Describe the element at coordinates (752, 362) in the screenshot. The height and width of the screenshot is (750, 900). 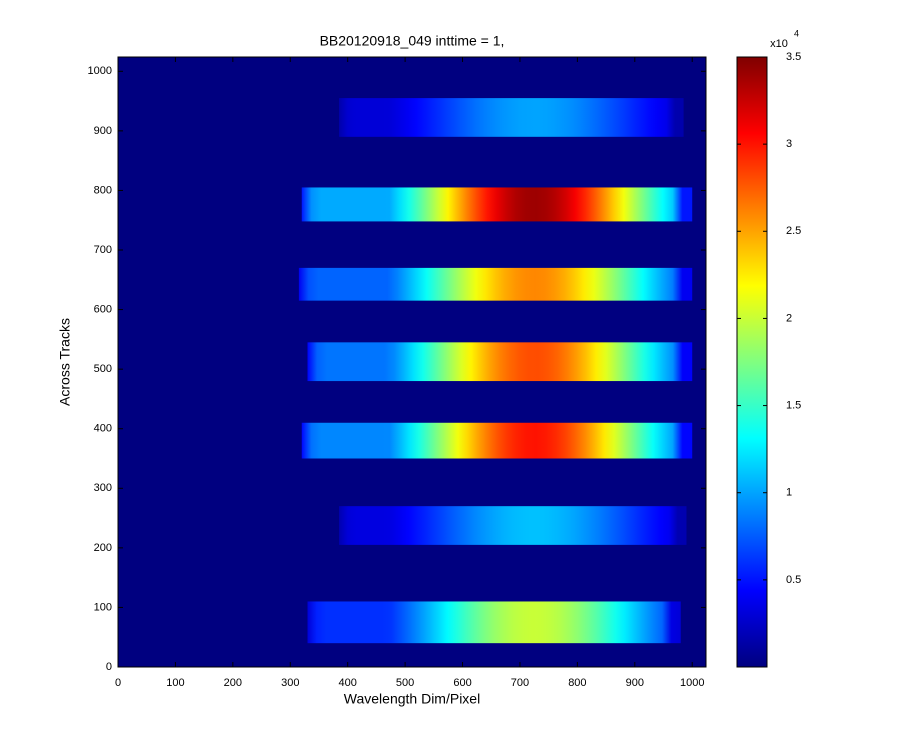
I see `colorbar` at that location.